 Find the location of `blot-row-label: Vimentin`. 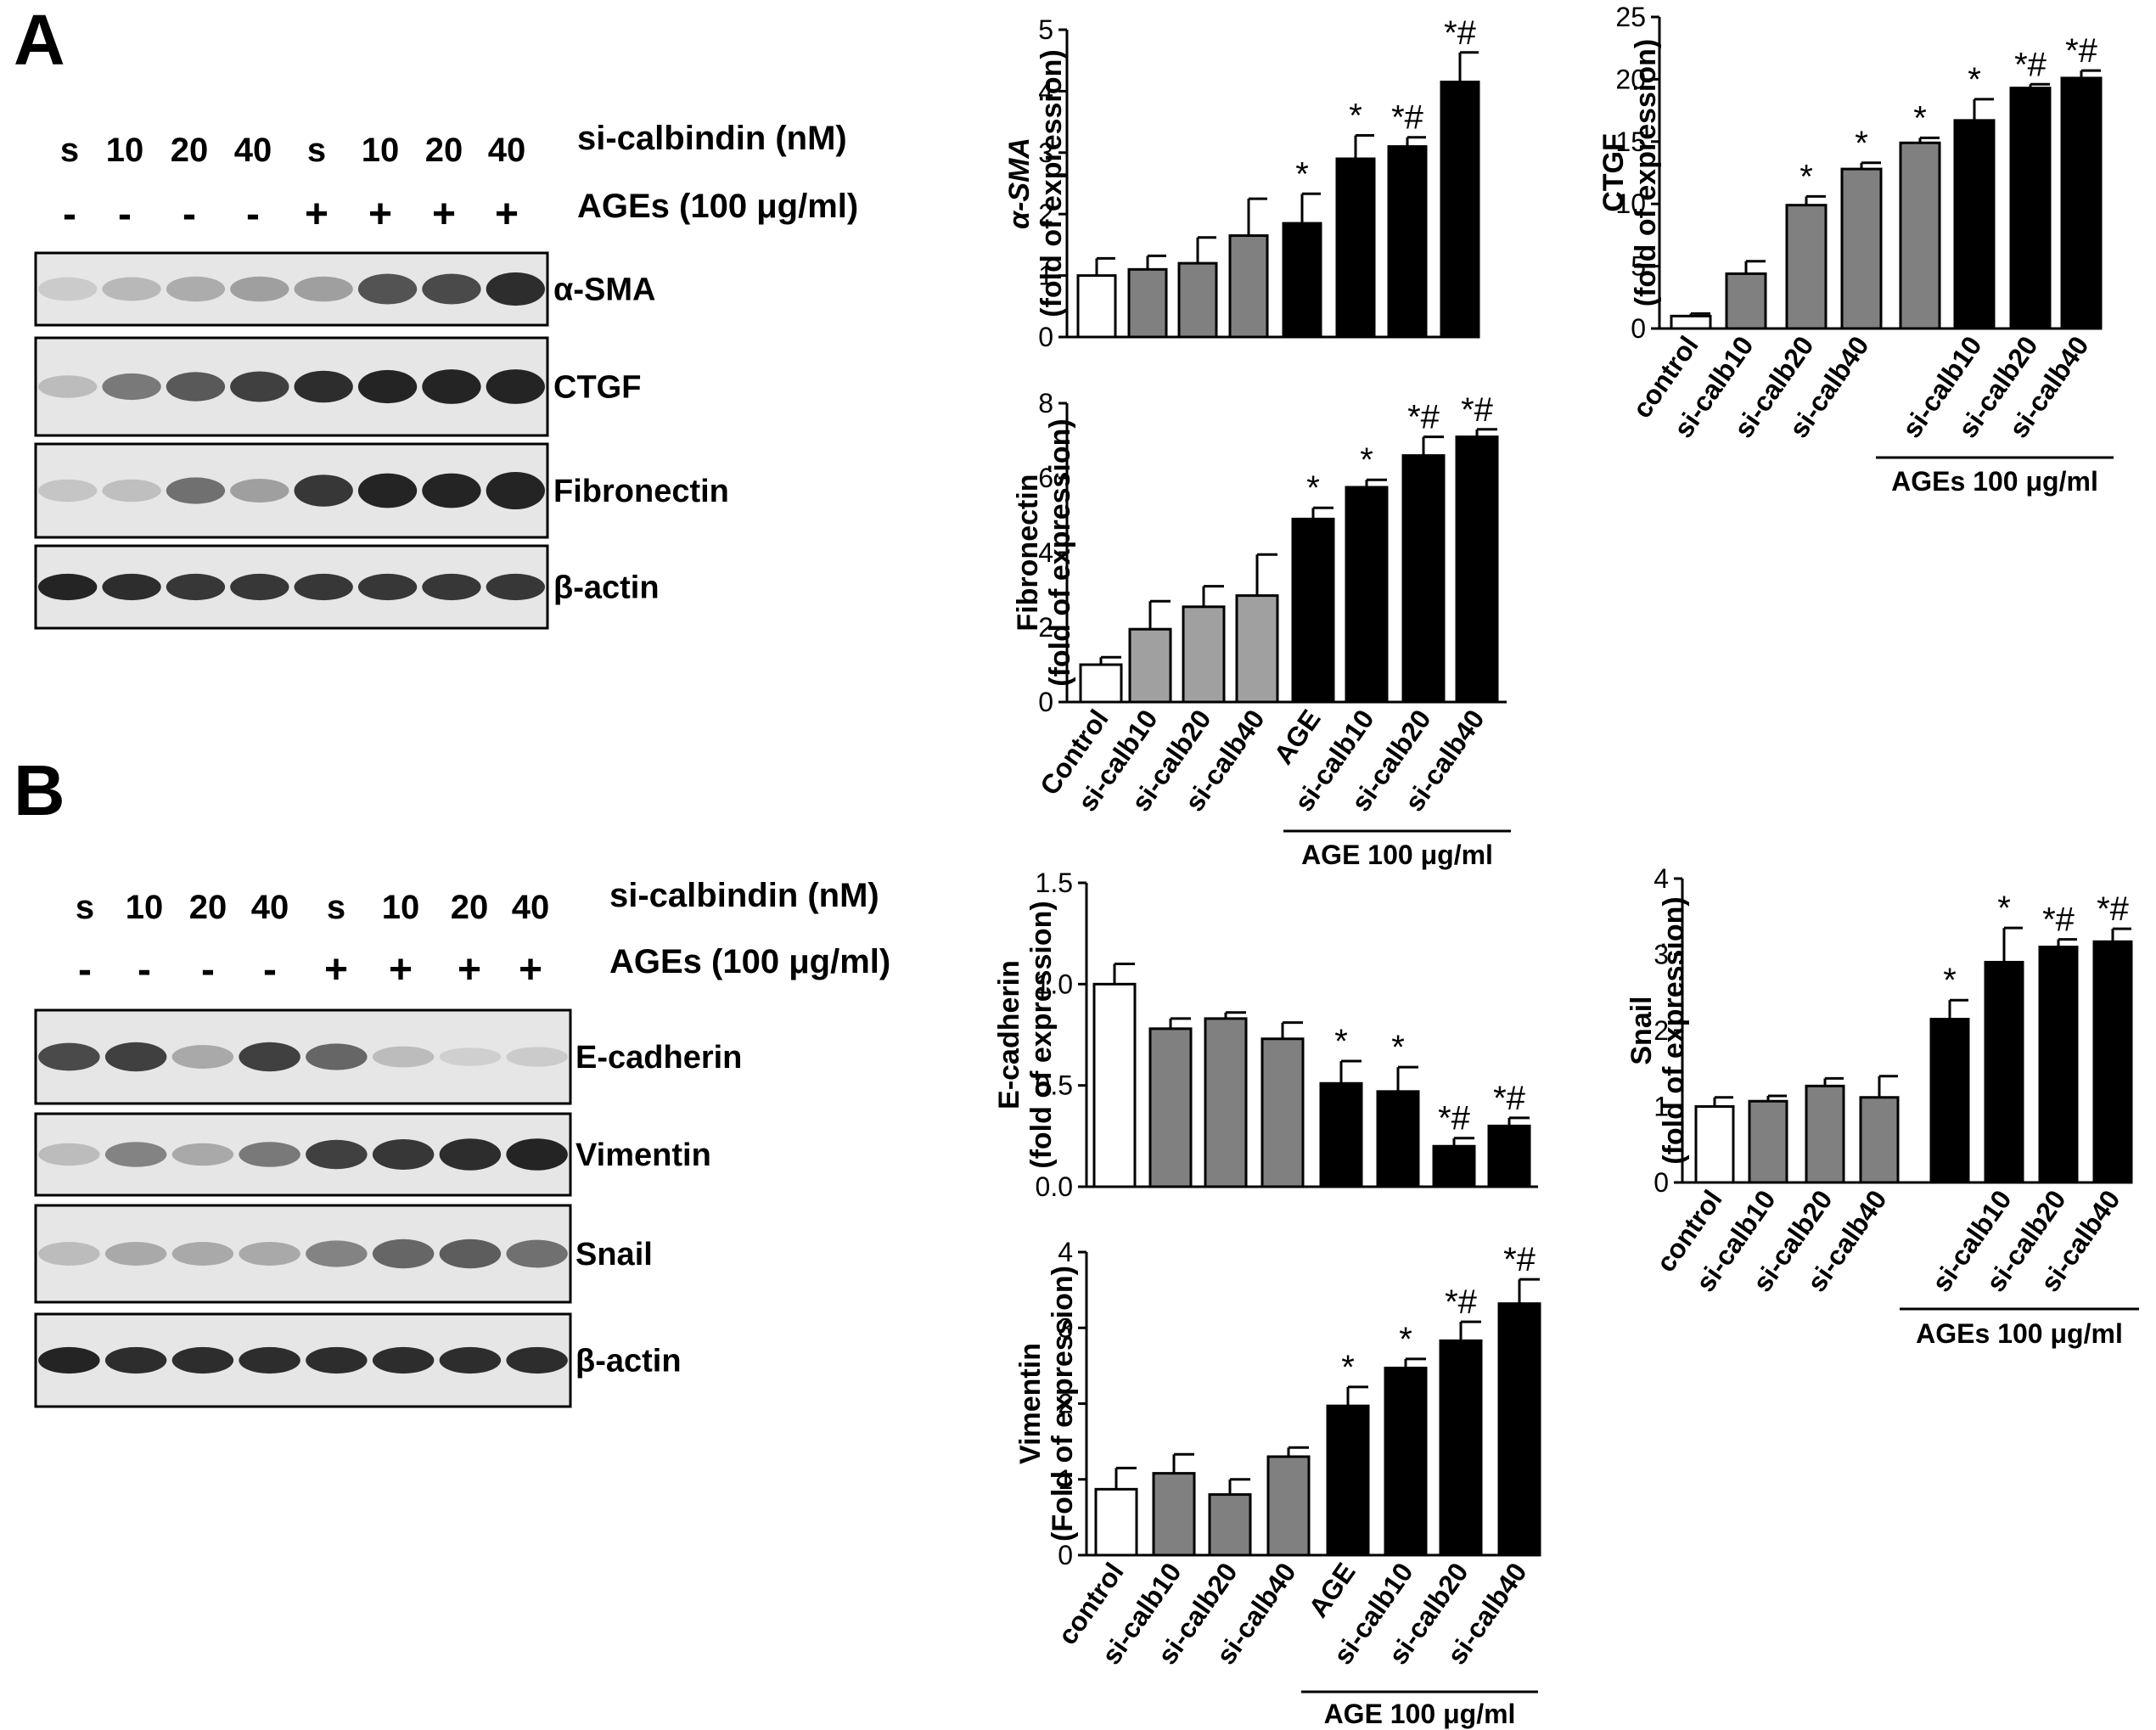

blot-row-label: Vimentin is located at coordinates (643, 1155).